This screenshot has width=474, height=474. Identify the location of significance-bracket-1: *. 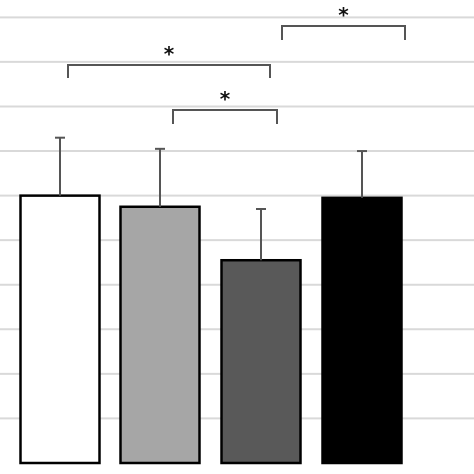
(169, 60).